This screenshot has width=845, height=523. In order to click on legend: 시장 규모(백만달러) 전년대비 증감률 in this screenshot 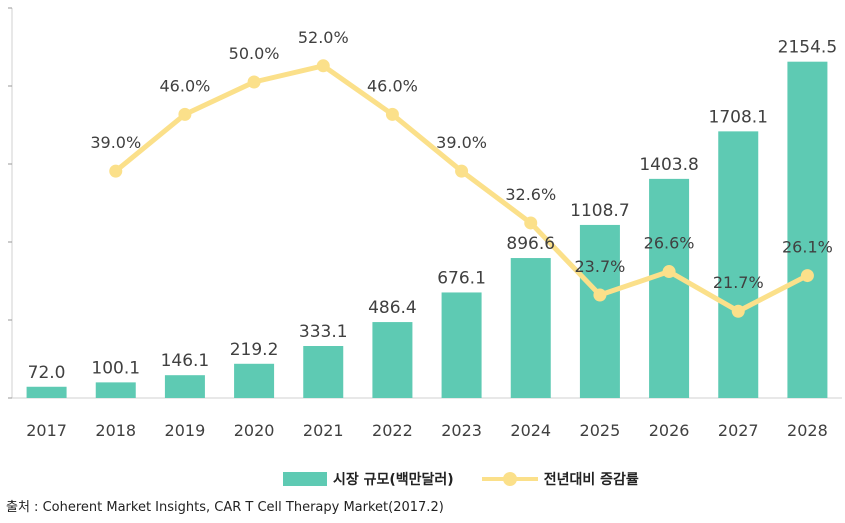, I will do `click(475, 479)`.